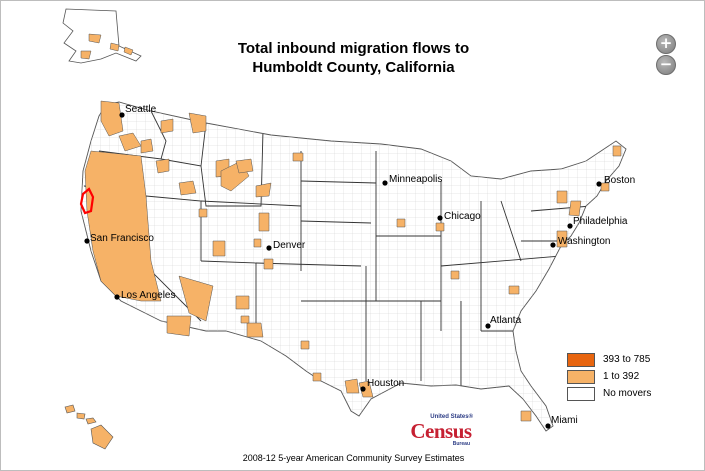  What do you see at coordinates (581, 376) in the screenshot?
I see `legend-swatch-low` at bounding box center [581, 376].